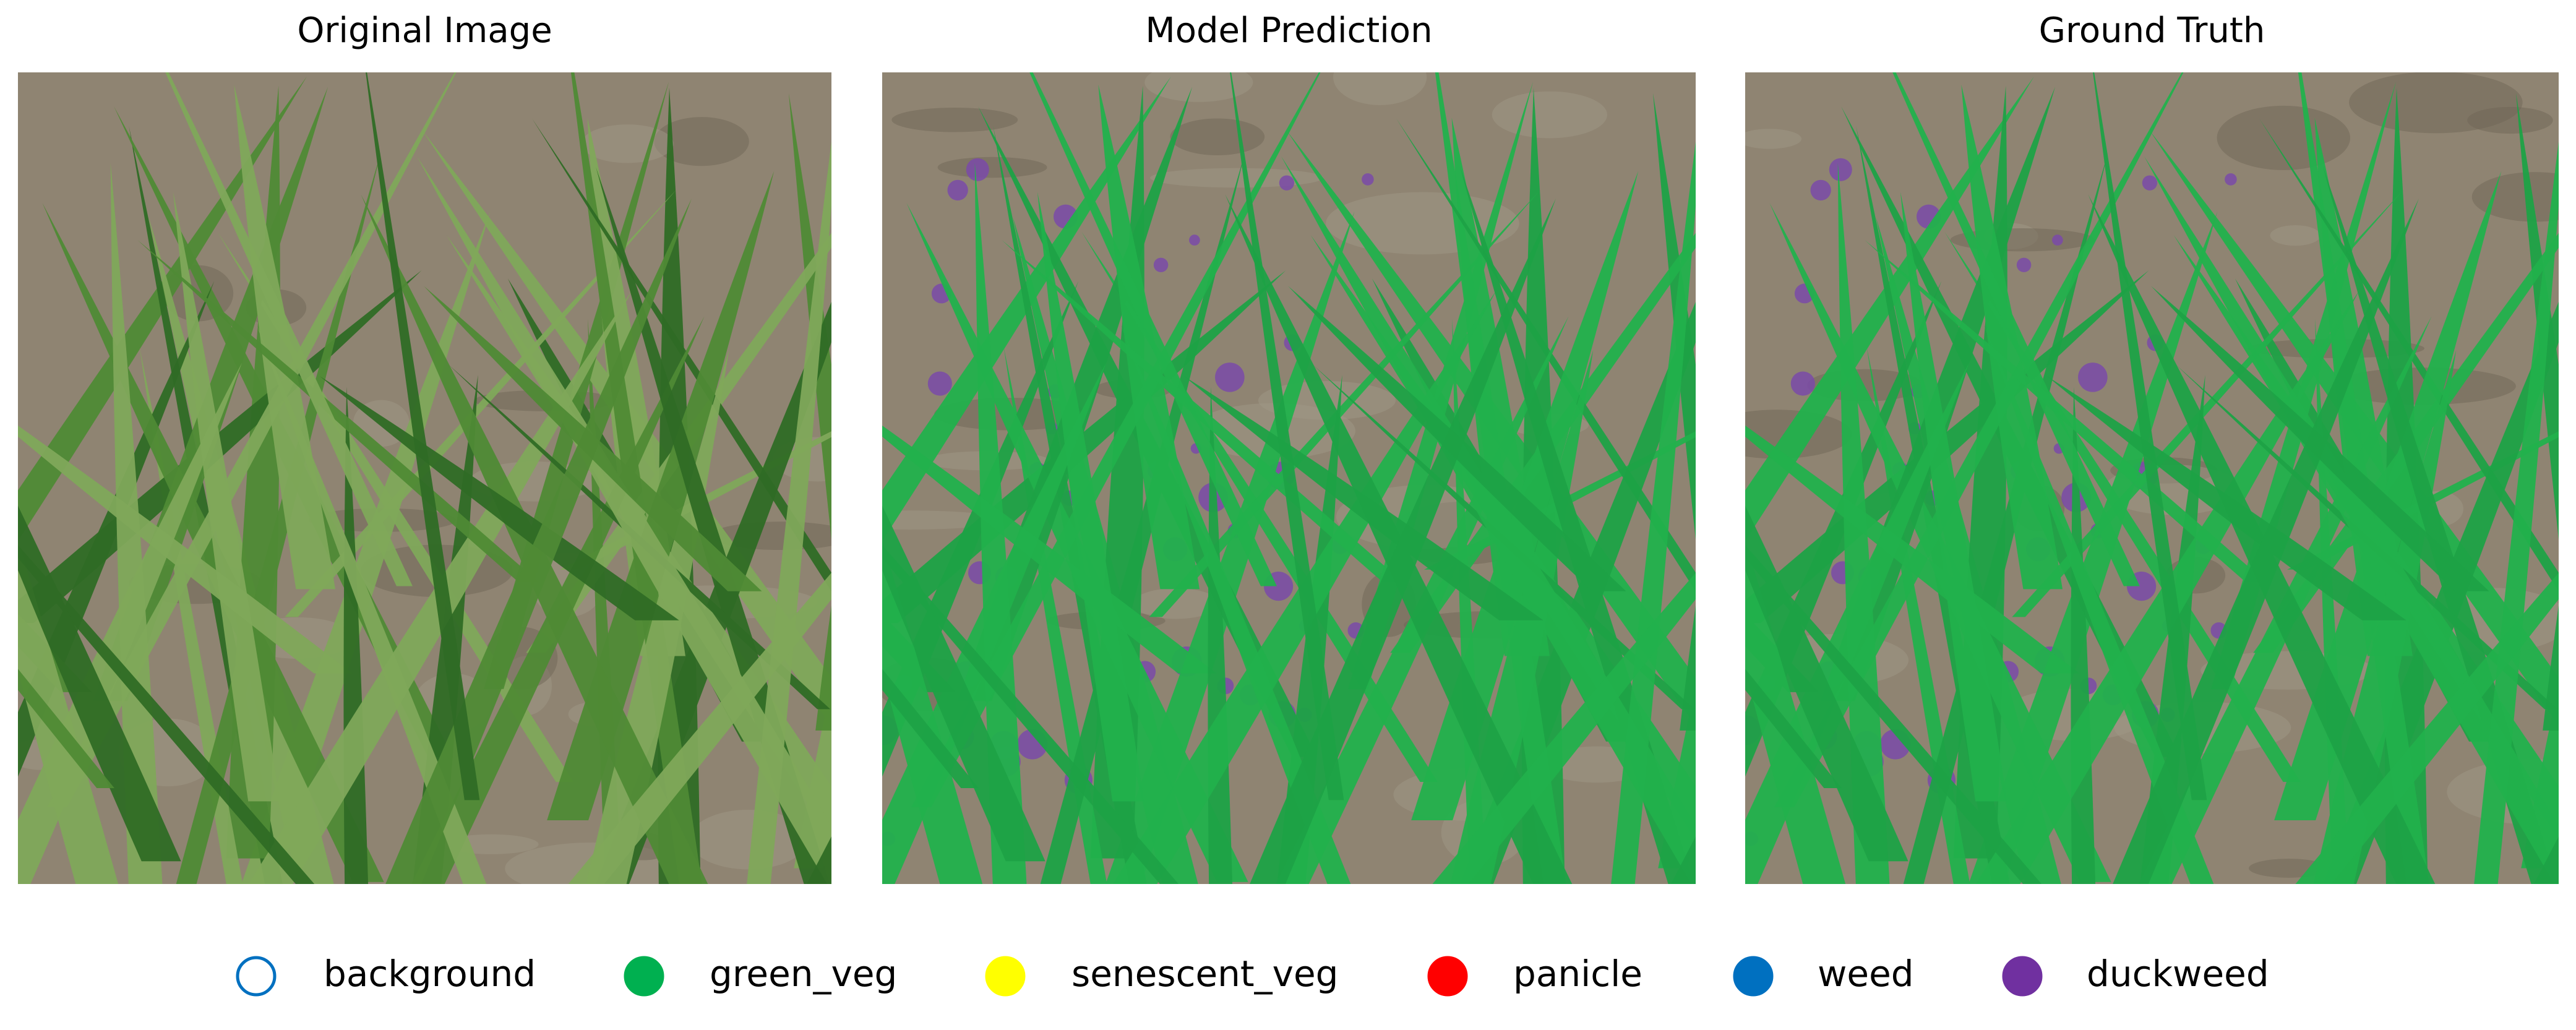 This screenshot has height=1030, width=2576. What do you see at coordinates (1577, 974) in the screenshot?
I see `legend-label: panicle` at bounding box center [1577, 974].